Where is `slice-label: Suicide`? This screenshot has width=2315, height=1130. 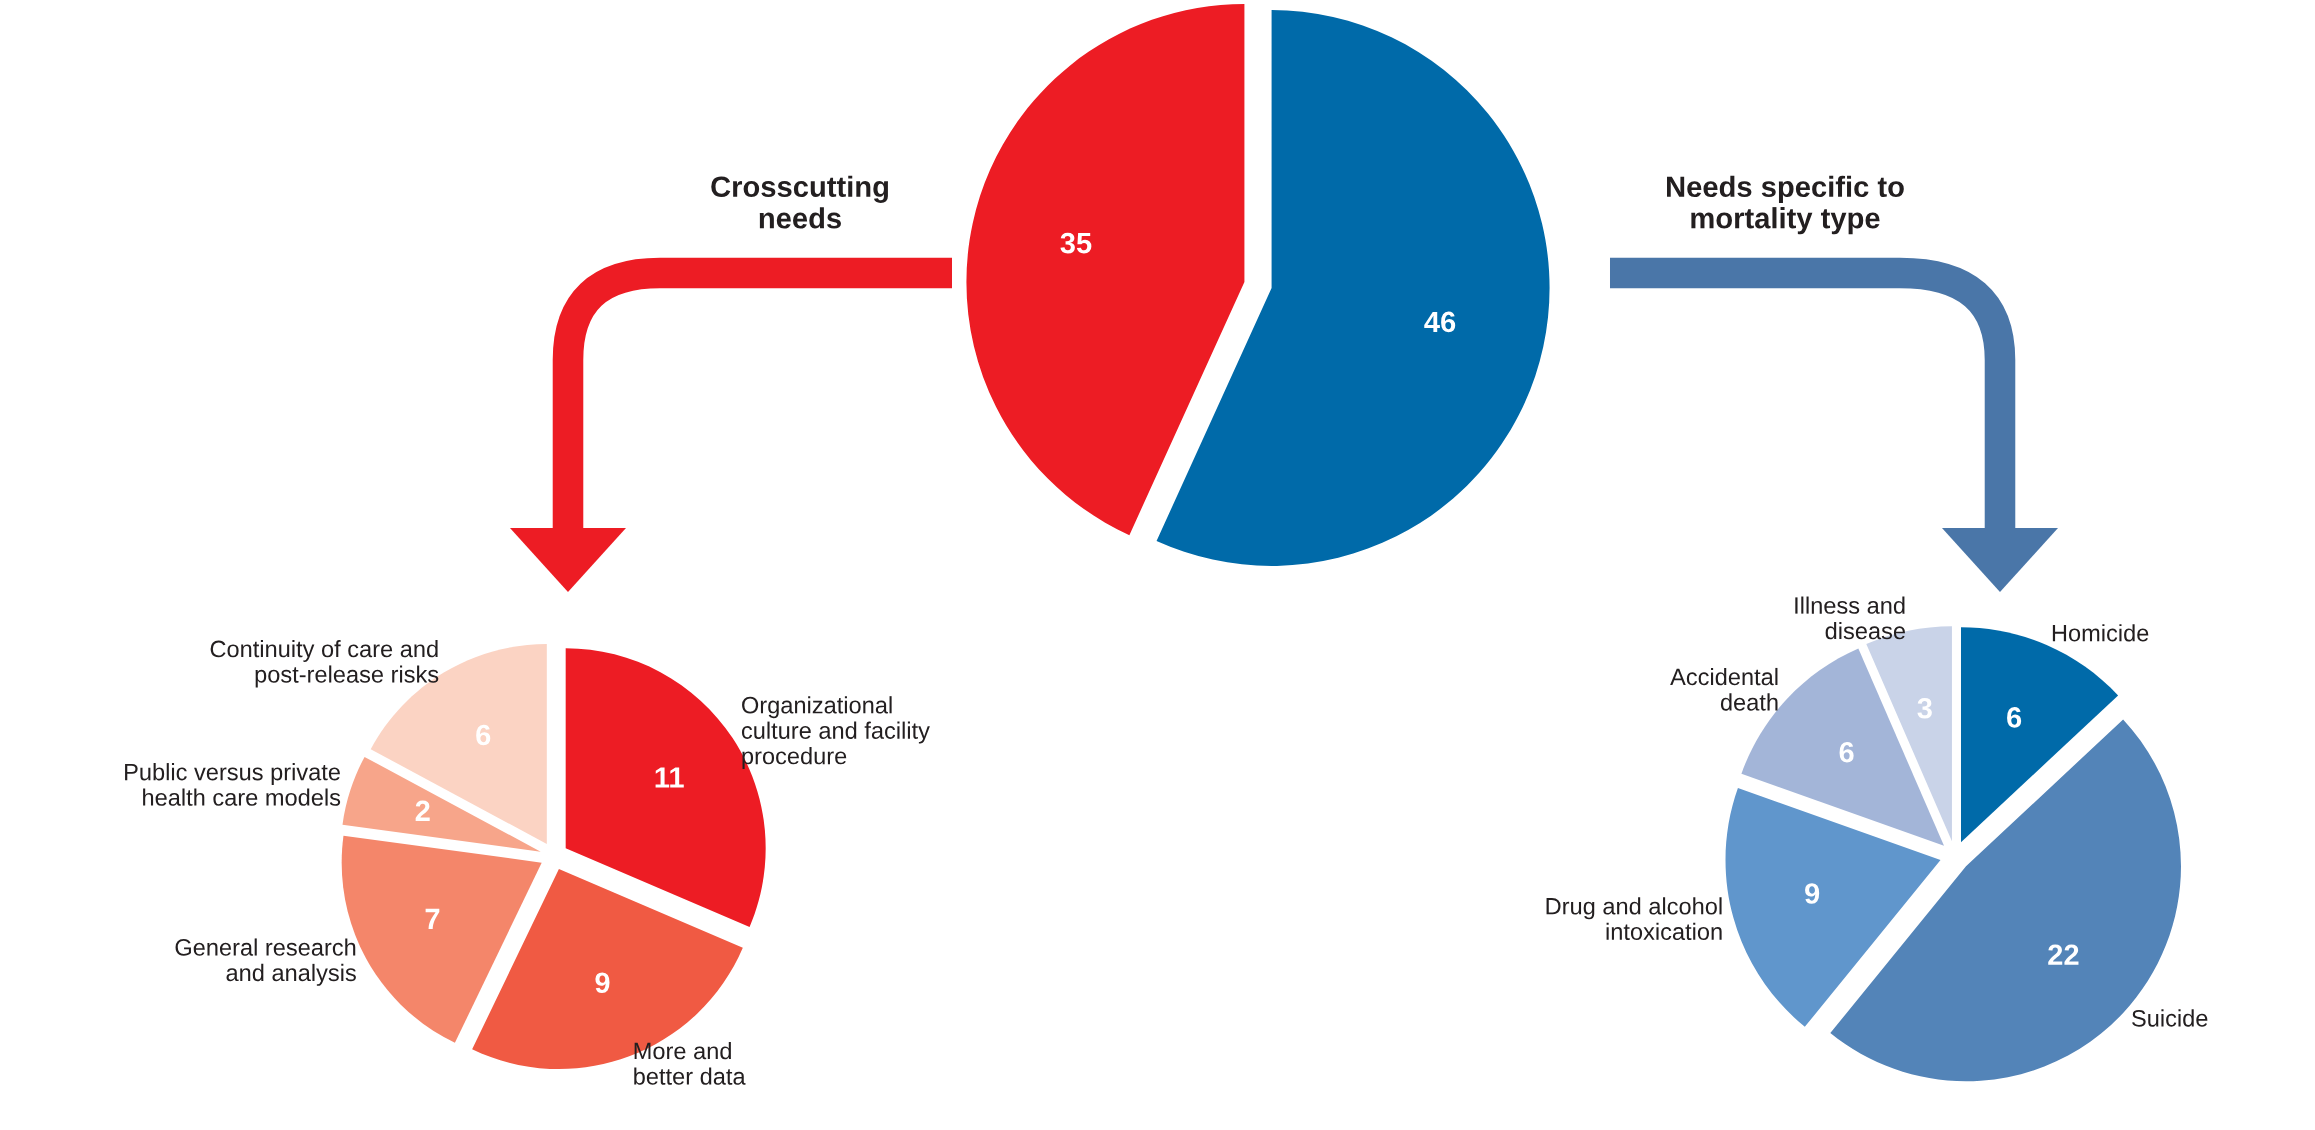
slice-label: Suicide is located at coordinates (2170, 1018).